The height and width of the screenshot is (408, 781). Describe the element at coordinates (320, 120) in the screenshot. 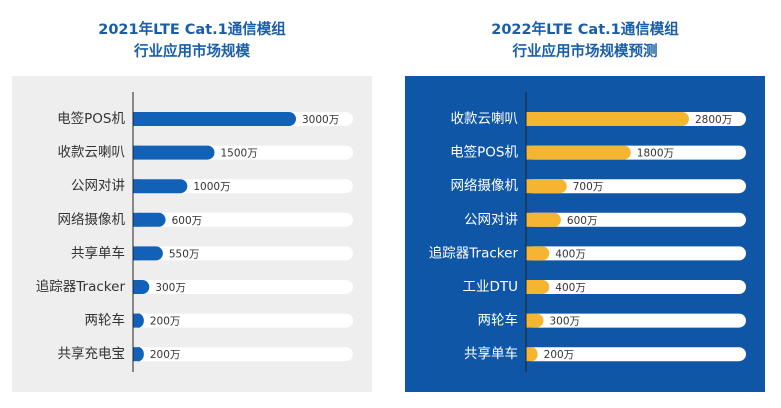

I see `value-label: 3000万` at that location.